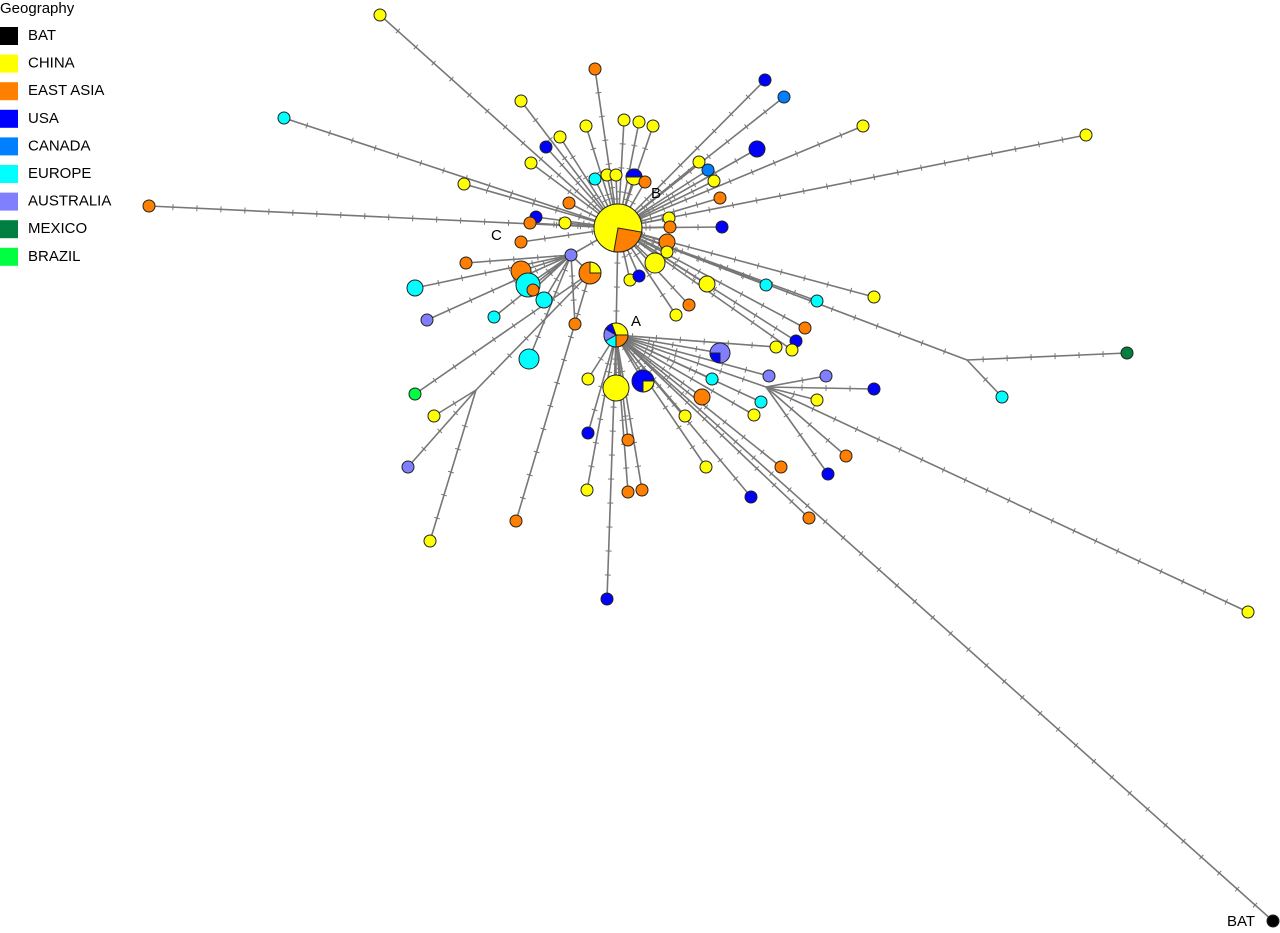 The width and height of the screenshot is (1280, 933). What do you see at coordinates (43, 118) in the screenshot?
I see `legend-label: USA` at bounding box center [43, 118].